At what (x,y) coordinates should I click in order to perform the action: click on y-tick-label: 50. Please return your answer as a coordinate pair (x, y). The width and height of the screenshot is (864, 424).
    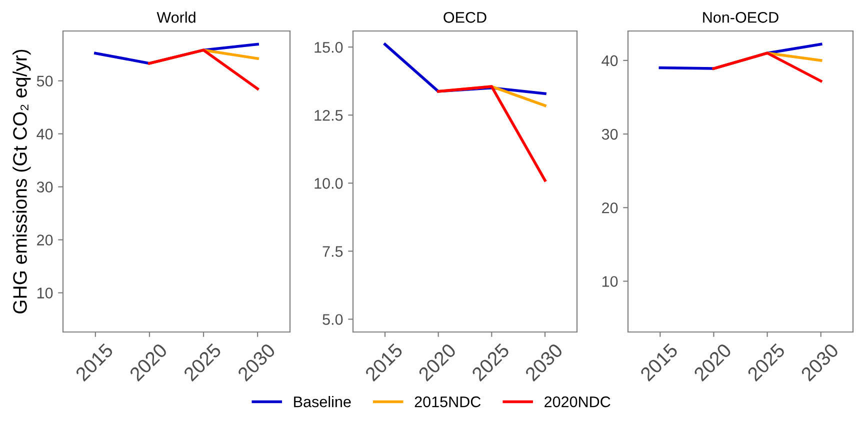
    Looking at the image, I should click on (44, 81).